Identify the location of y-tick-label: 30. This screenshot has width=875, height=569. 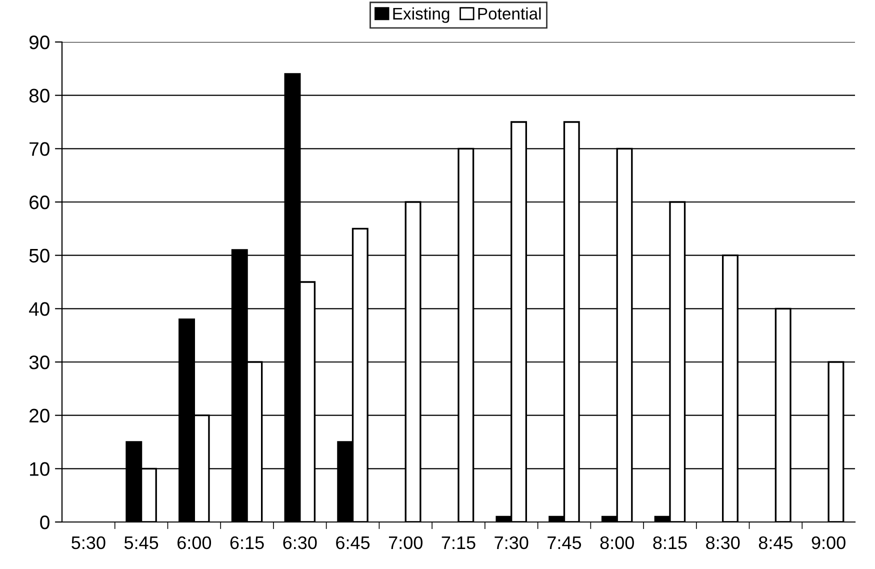
(39, 362).